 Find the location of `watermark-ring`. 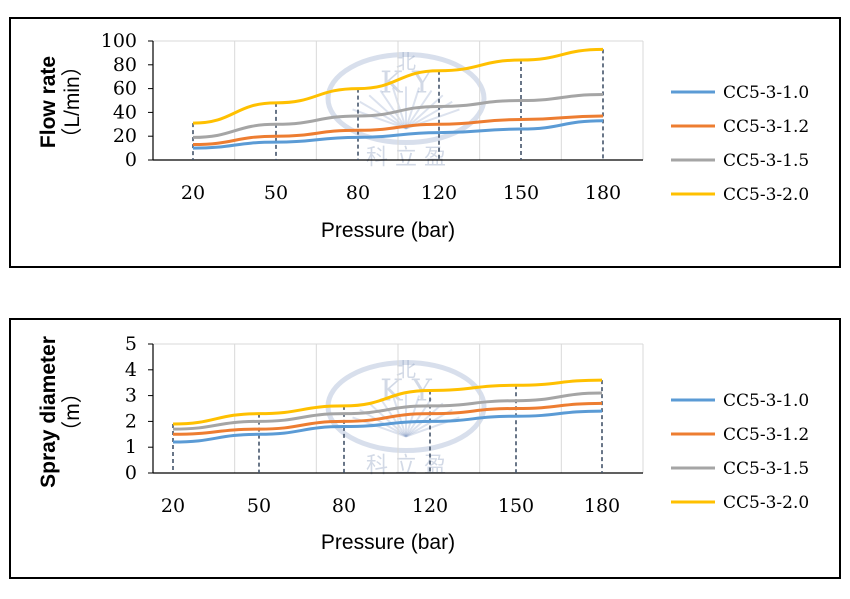

watermark-ring is located at coordinates (406, 98).